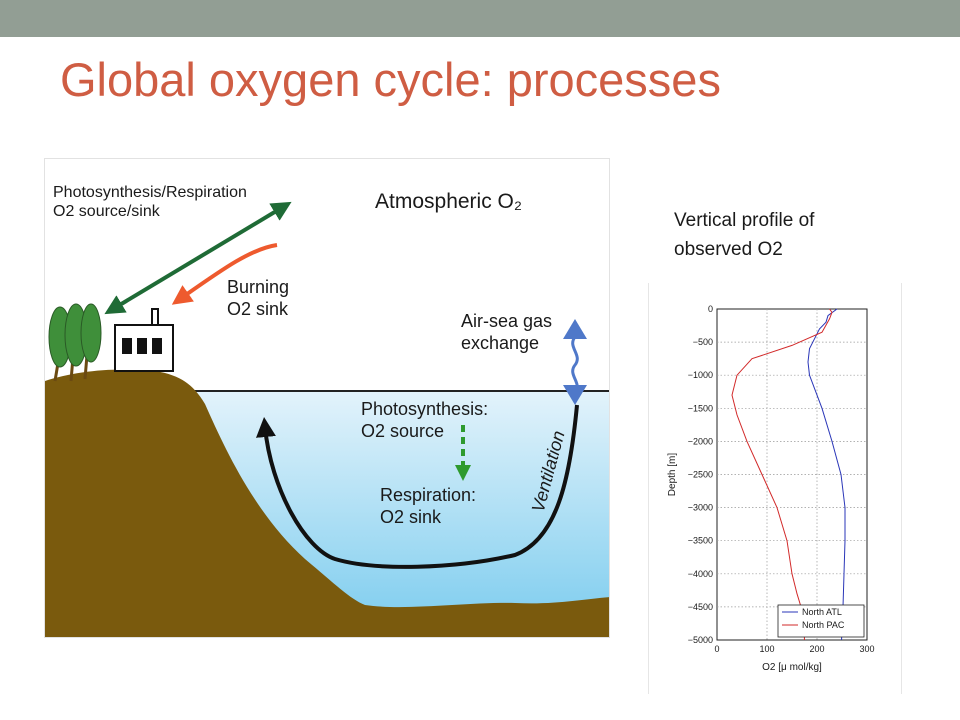 The image size is (960, 720). I want to click on profile-caption-line1: Vertical profile of, so click(744, 220).